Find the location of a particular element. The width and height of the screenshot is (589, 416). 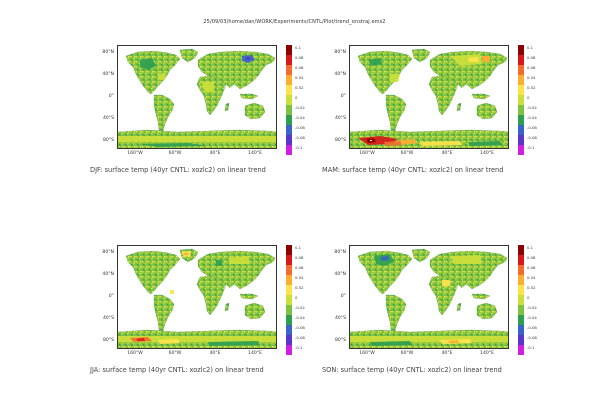

y-tick-label: 40°S is located at coordinates (340, 118).